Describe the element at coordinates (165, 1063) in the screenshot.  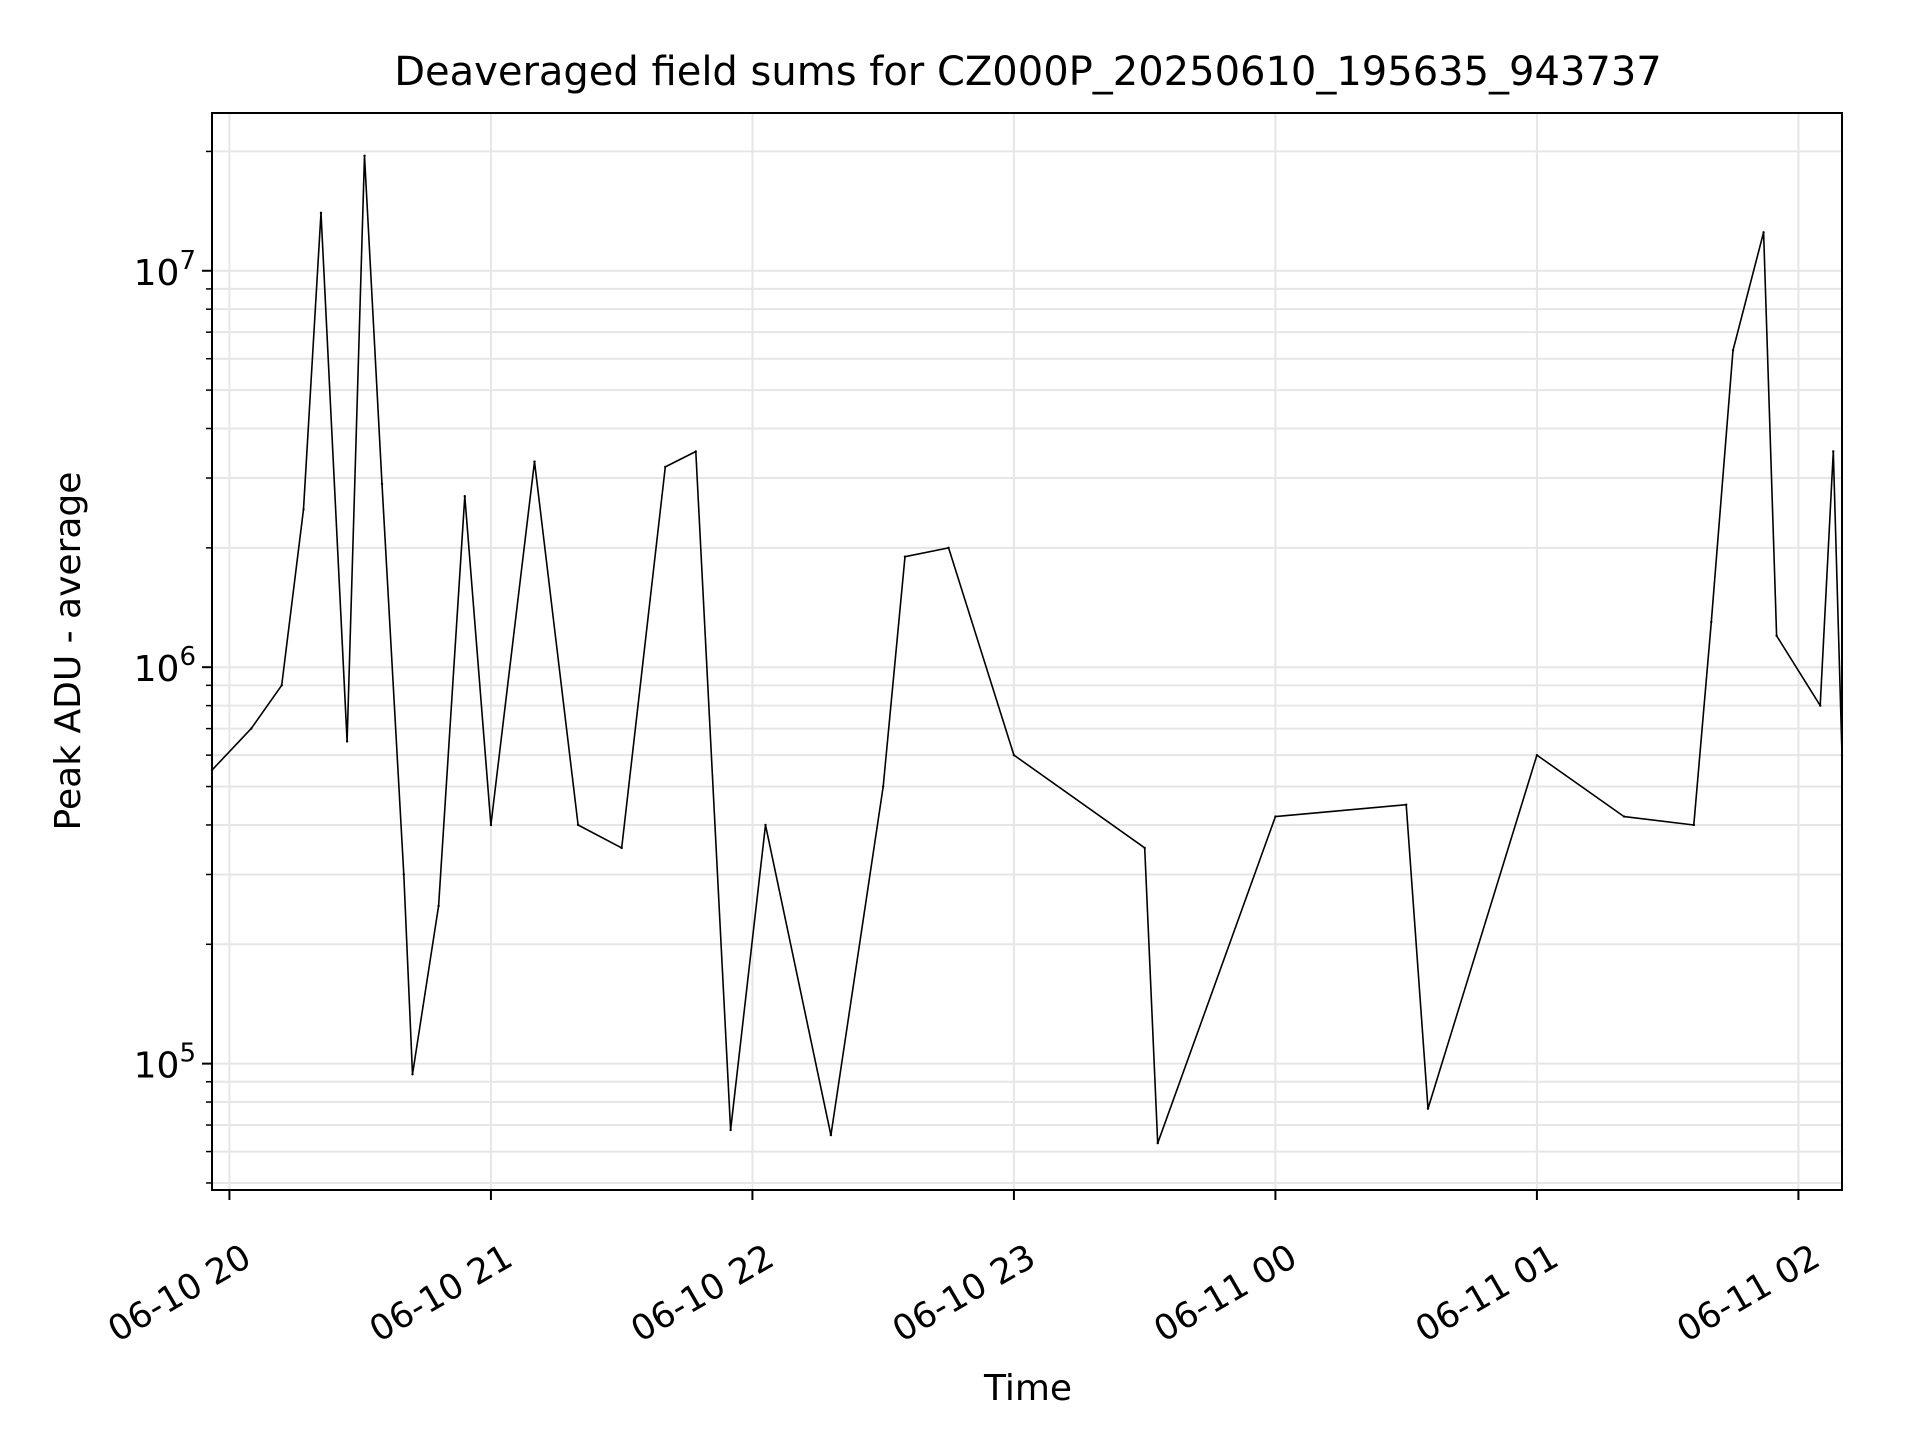
I see `y-tick-label: 10⁵` at that location.